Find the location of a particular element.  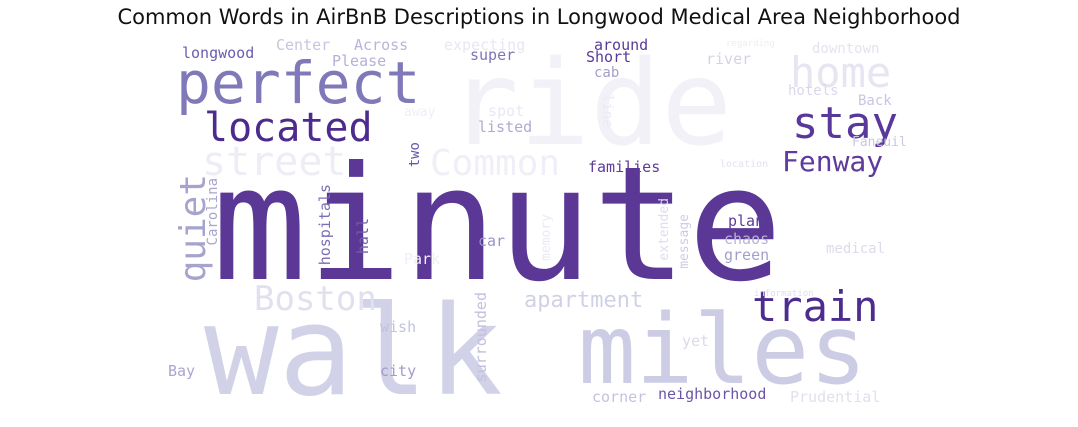

word-extended: extended is located at coordinates (664, 229).